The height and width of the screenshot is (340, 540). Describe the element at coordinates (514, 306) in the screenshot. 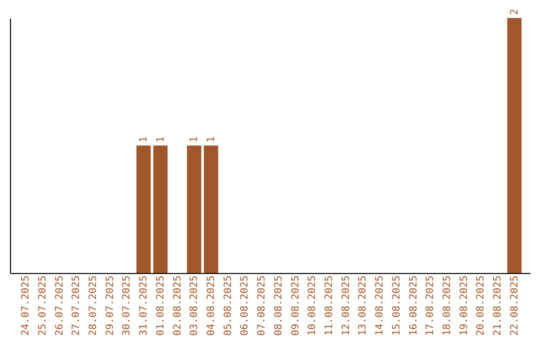

I see `x-tick-label: 22.08.2025` at that location.